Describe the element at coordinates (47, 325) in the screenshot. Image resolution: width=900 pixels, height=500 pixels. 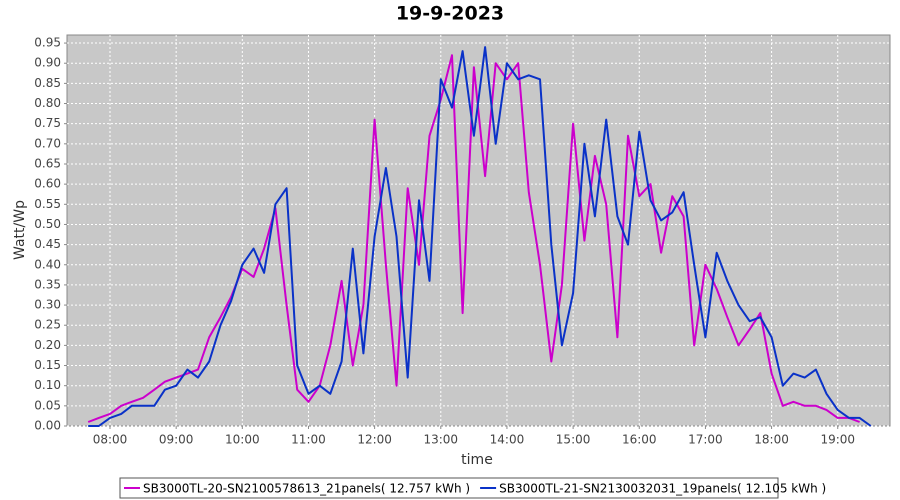
I see `y-tick-label: 0.25` at that location.